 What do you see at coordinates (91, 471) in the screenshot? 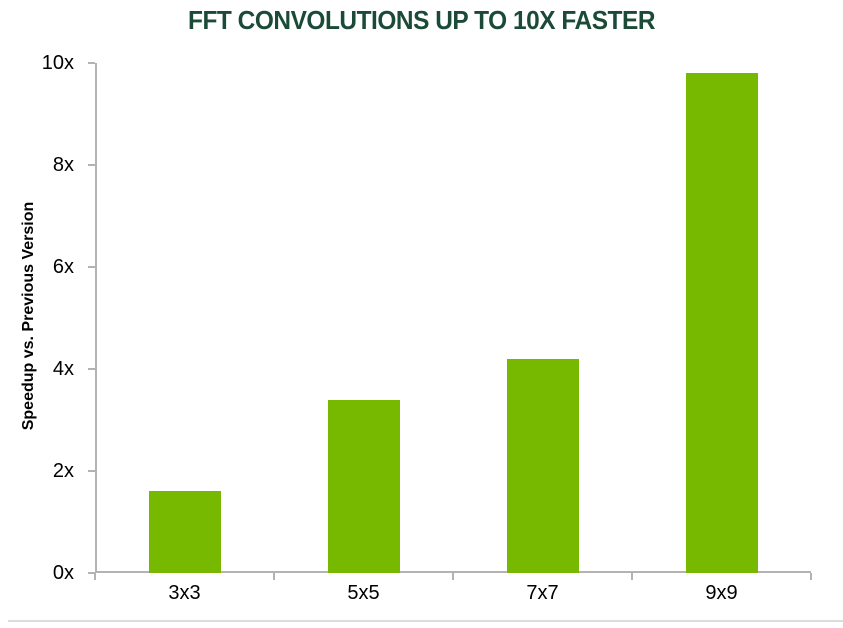
I see `y-tick-mark-2x` at bounding box center [91, 471].